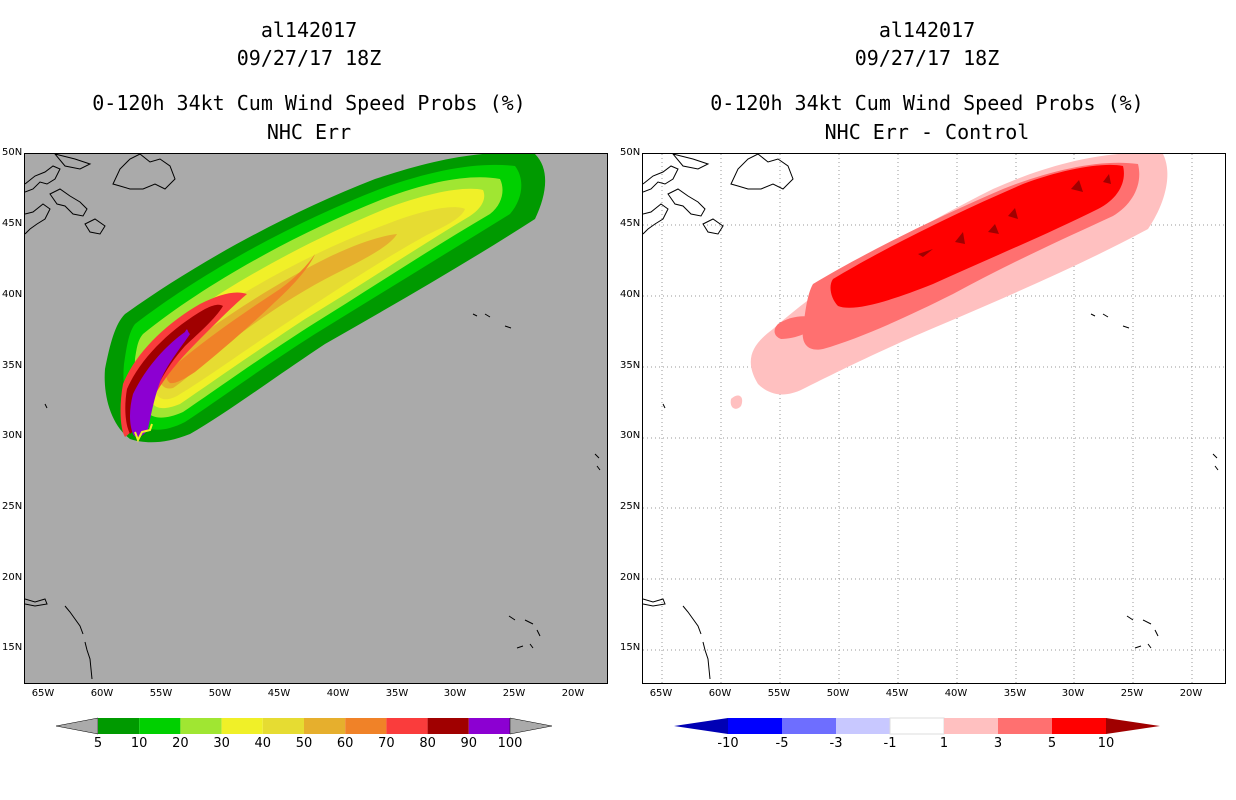  What do you see at coordinates (630, 365) in the screenshot?
I see `right-lat-label: 35N` at bounding box center [630, 365].